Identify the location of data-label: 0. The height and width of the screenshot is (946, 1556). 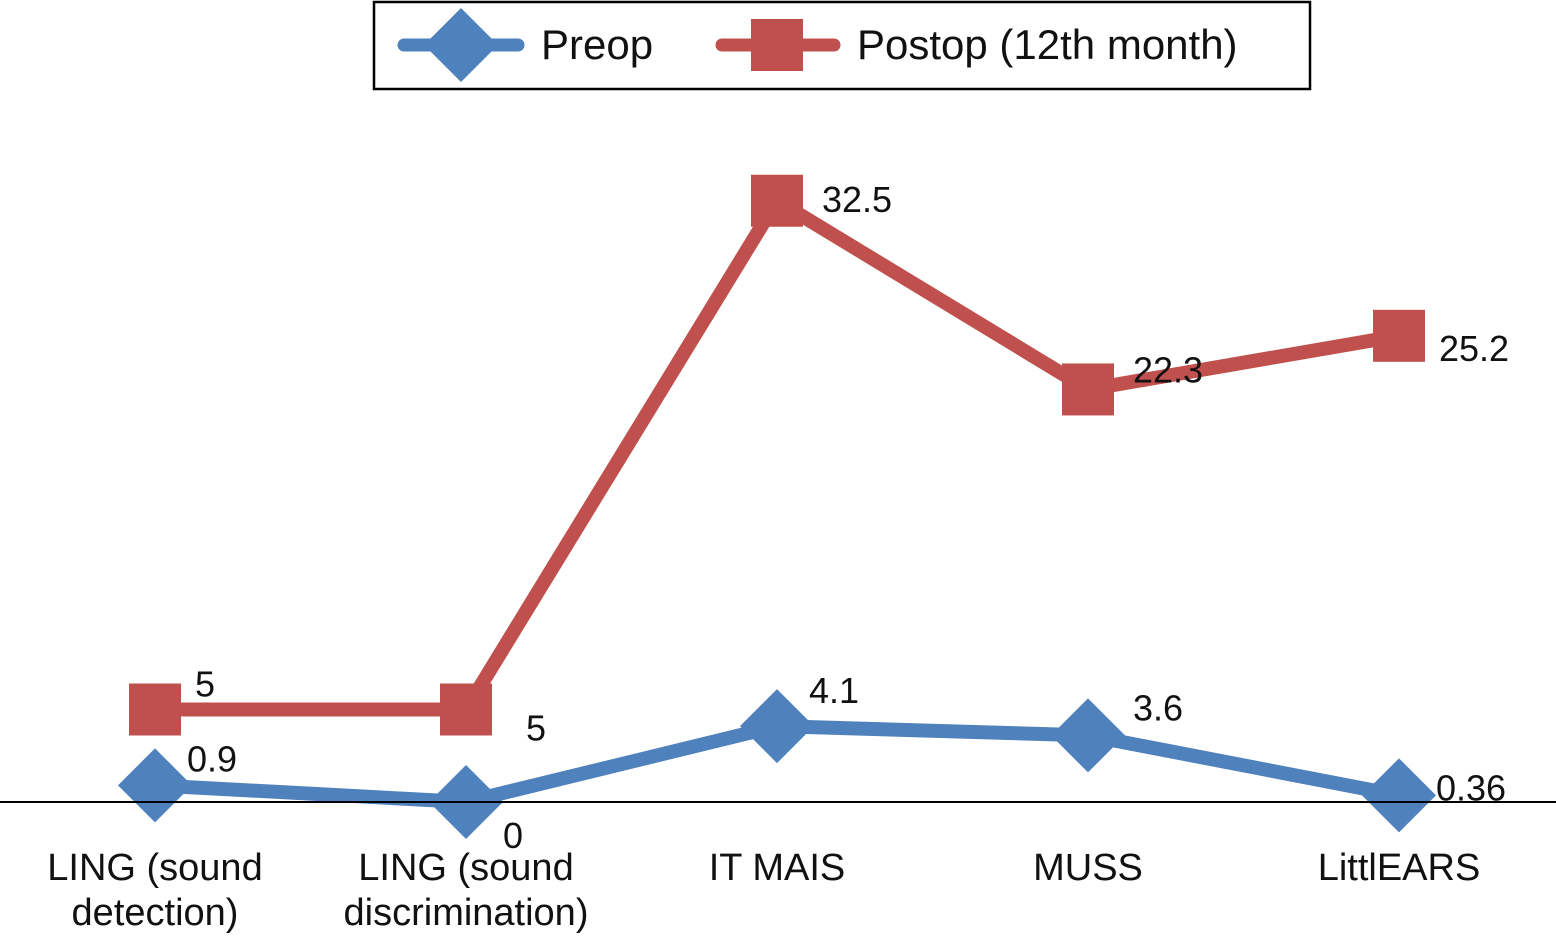
(513, 835).